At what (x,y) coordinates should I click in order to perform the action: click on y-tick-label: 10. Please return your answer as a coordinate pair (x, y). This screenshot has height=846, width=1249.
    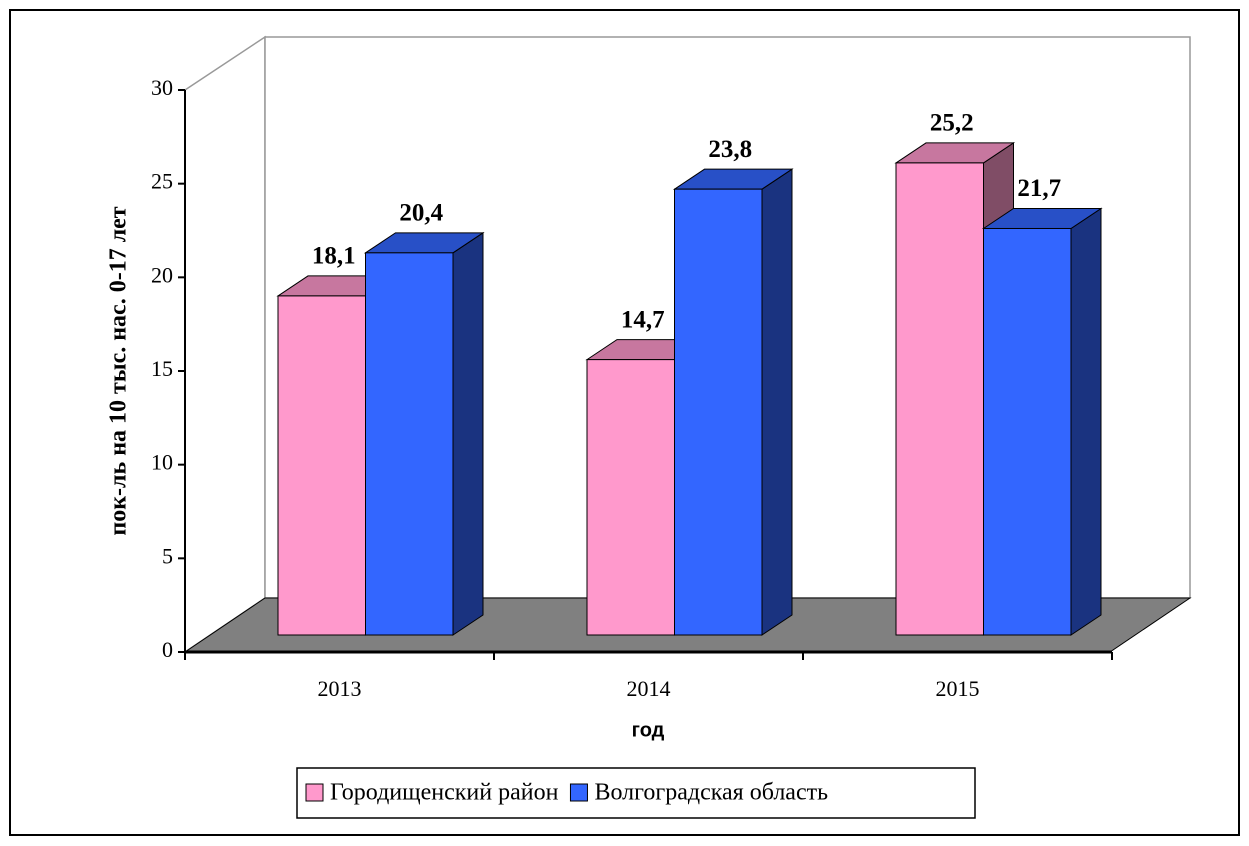
    Looking at the image, I should click on (162, 462).